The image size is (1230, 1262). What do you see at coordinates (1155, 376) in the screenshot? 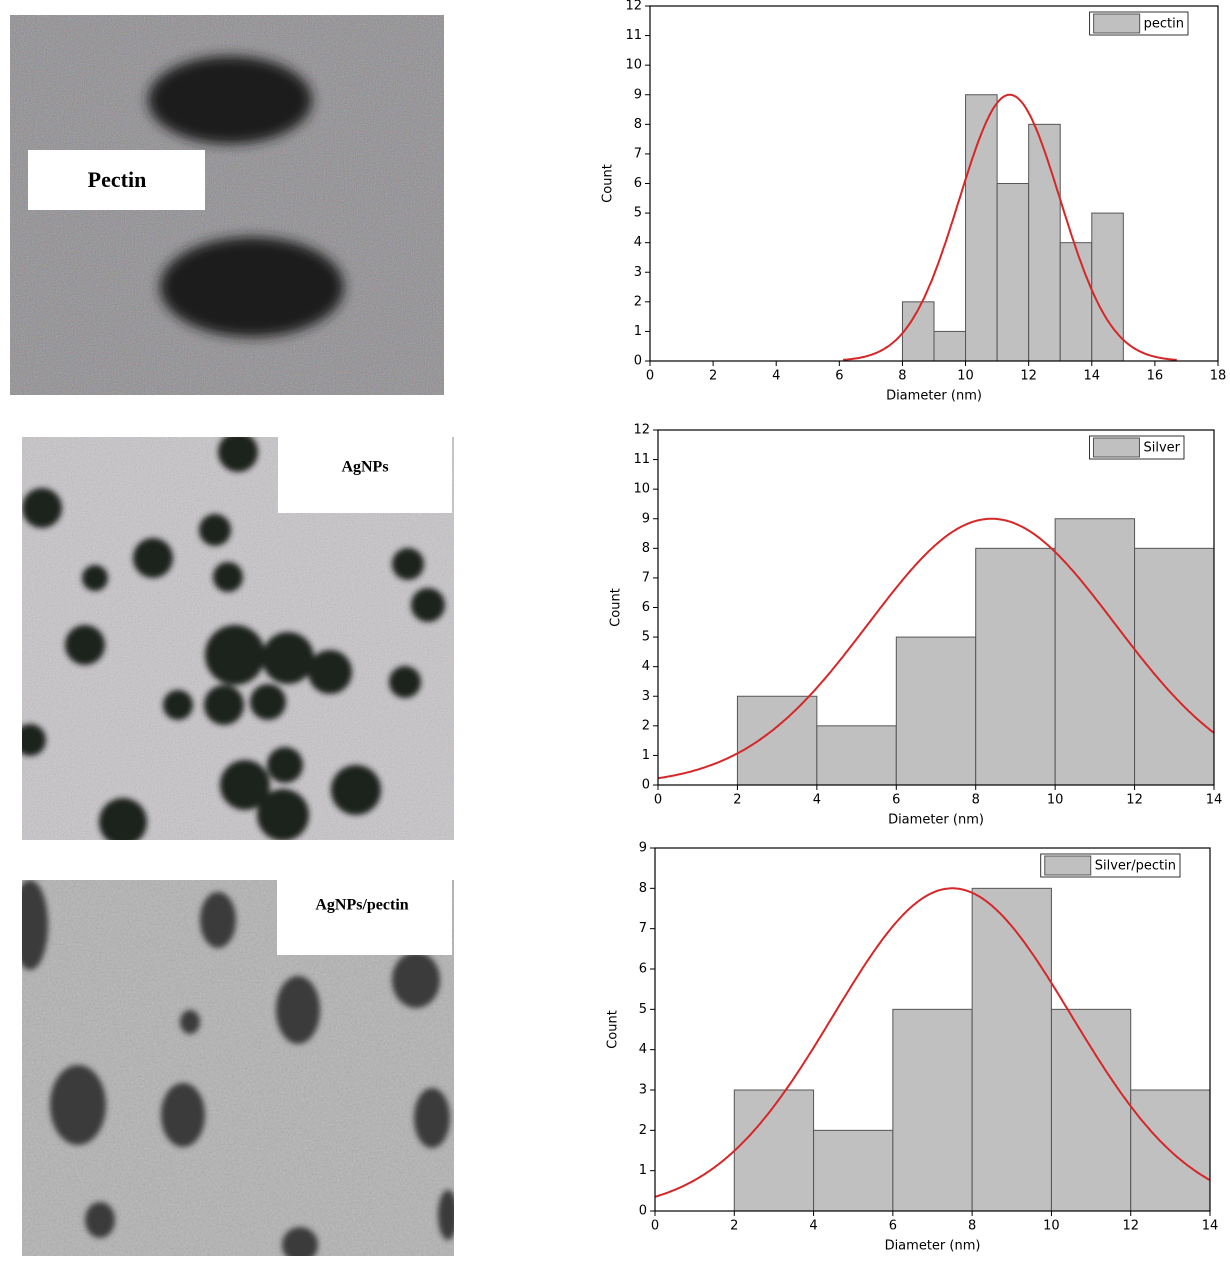
I see `x-tick-label: 16` at bounding box center [1155, 376].